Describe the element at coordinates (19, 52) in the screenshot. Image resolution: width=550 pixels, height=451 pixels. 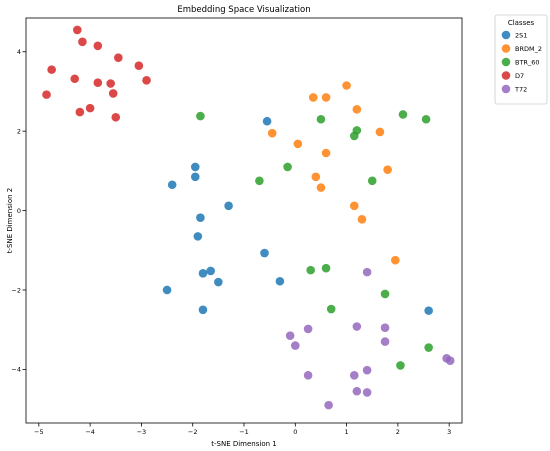
I see `y-tick-label: 4` at that location.